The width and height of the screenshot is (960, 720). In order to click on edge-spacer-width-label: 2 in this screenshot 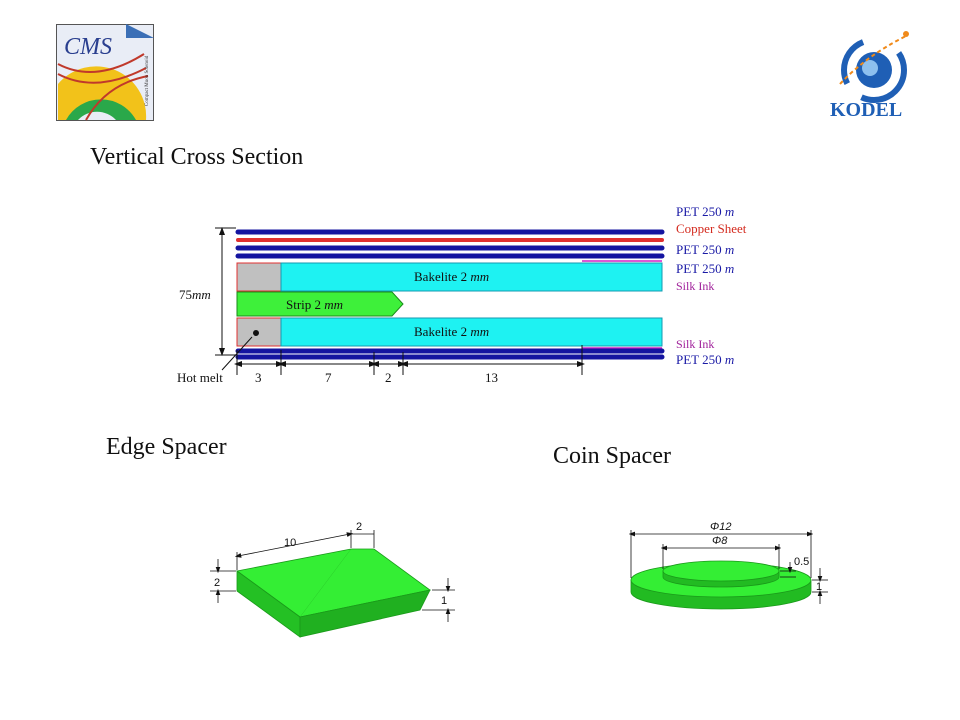, I will do `click(359, 527)`.